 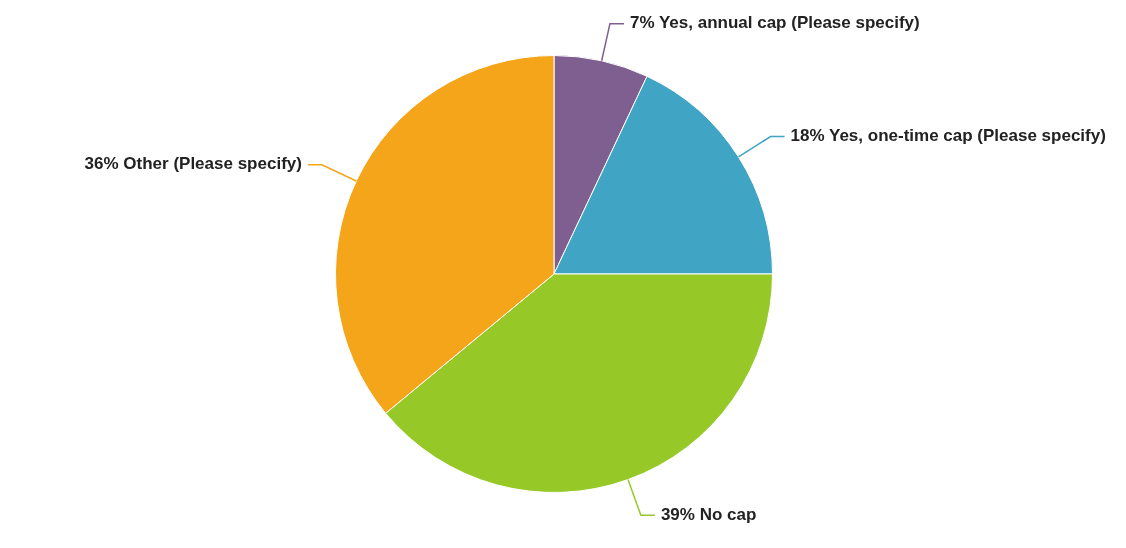 What do you see at coordinates (774, 23) in the screenshot?
I see `slice-label: 7% Yes, annual cap (Please specify)` at bounding box center [774, 23].